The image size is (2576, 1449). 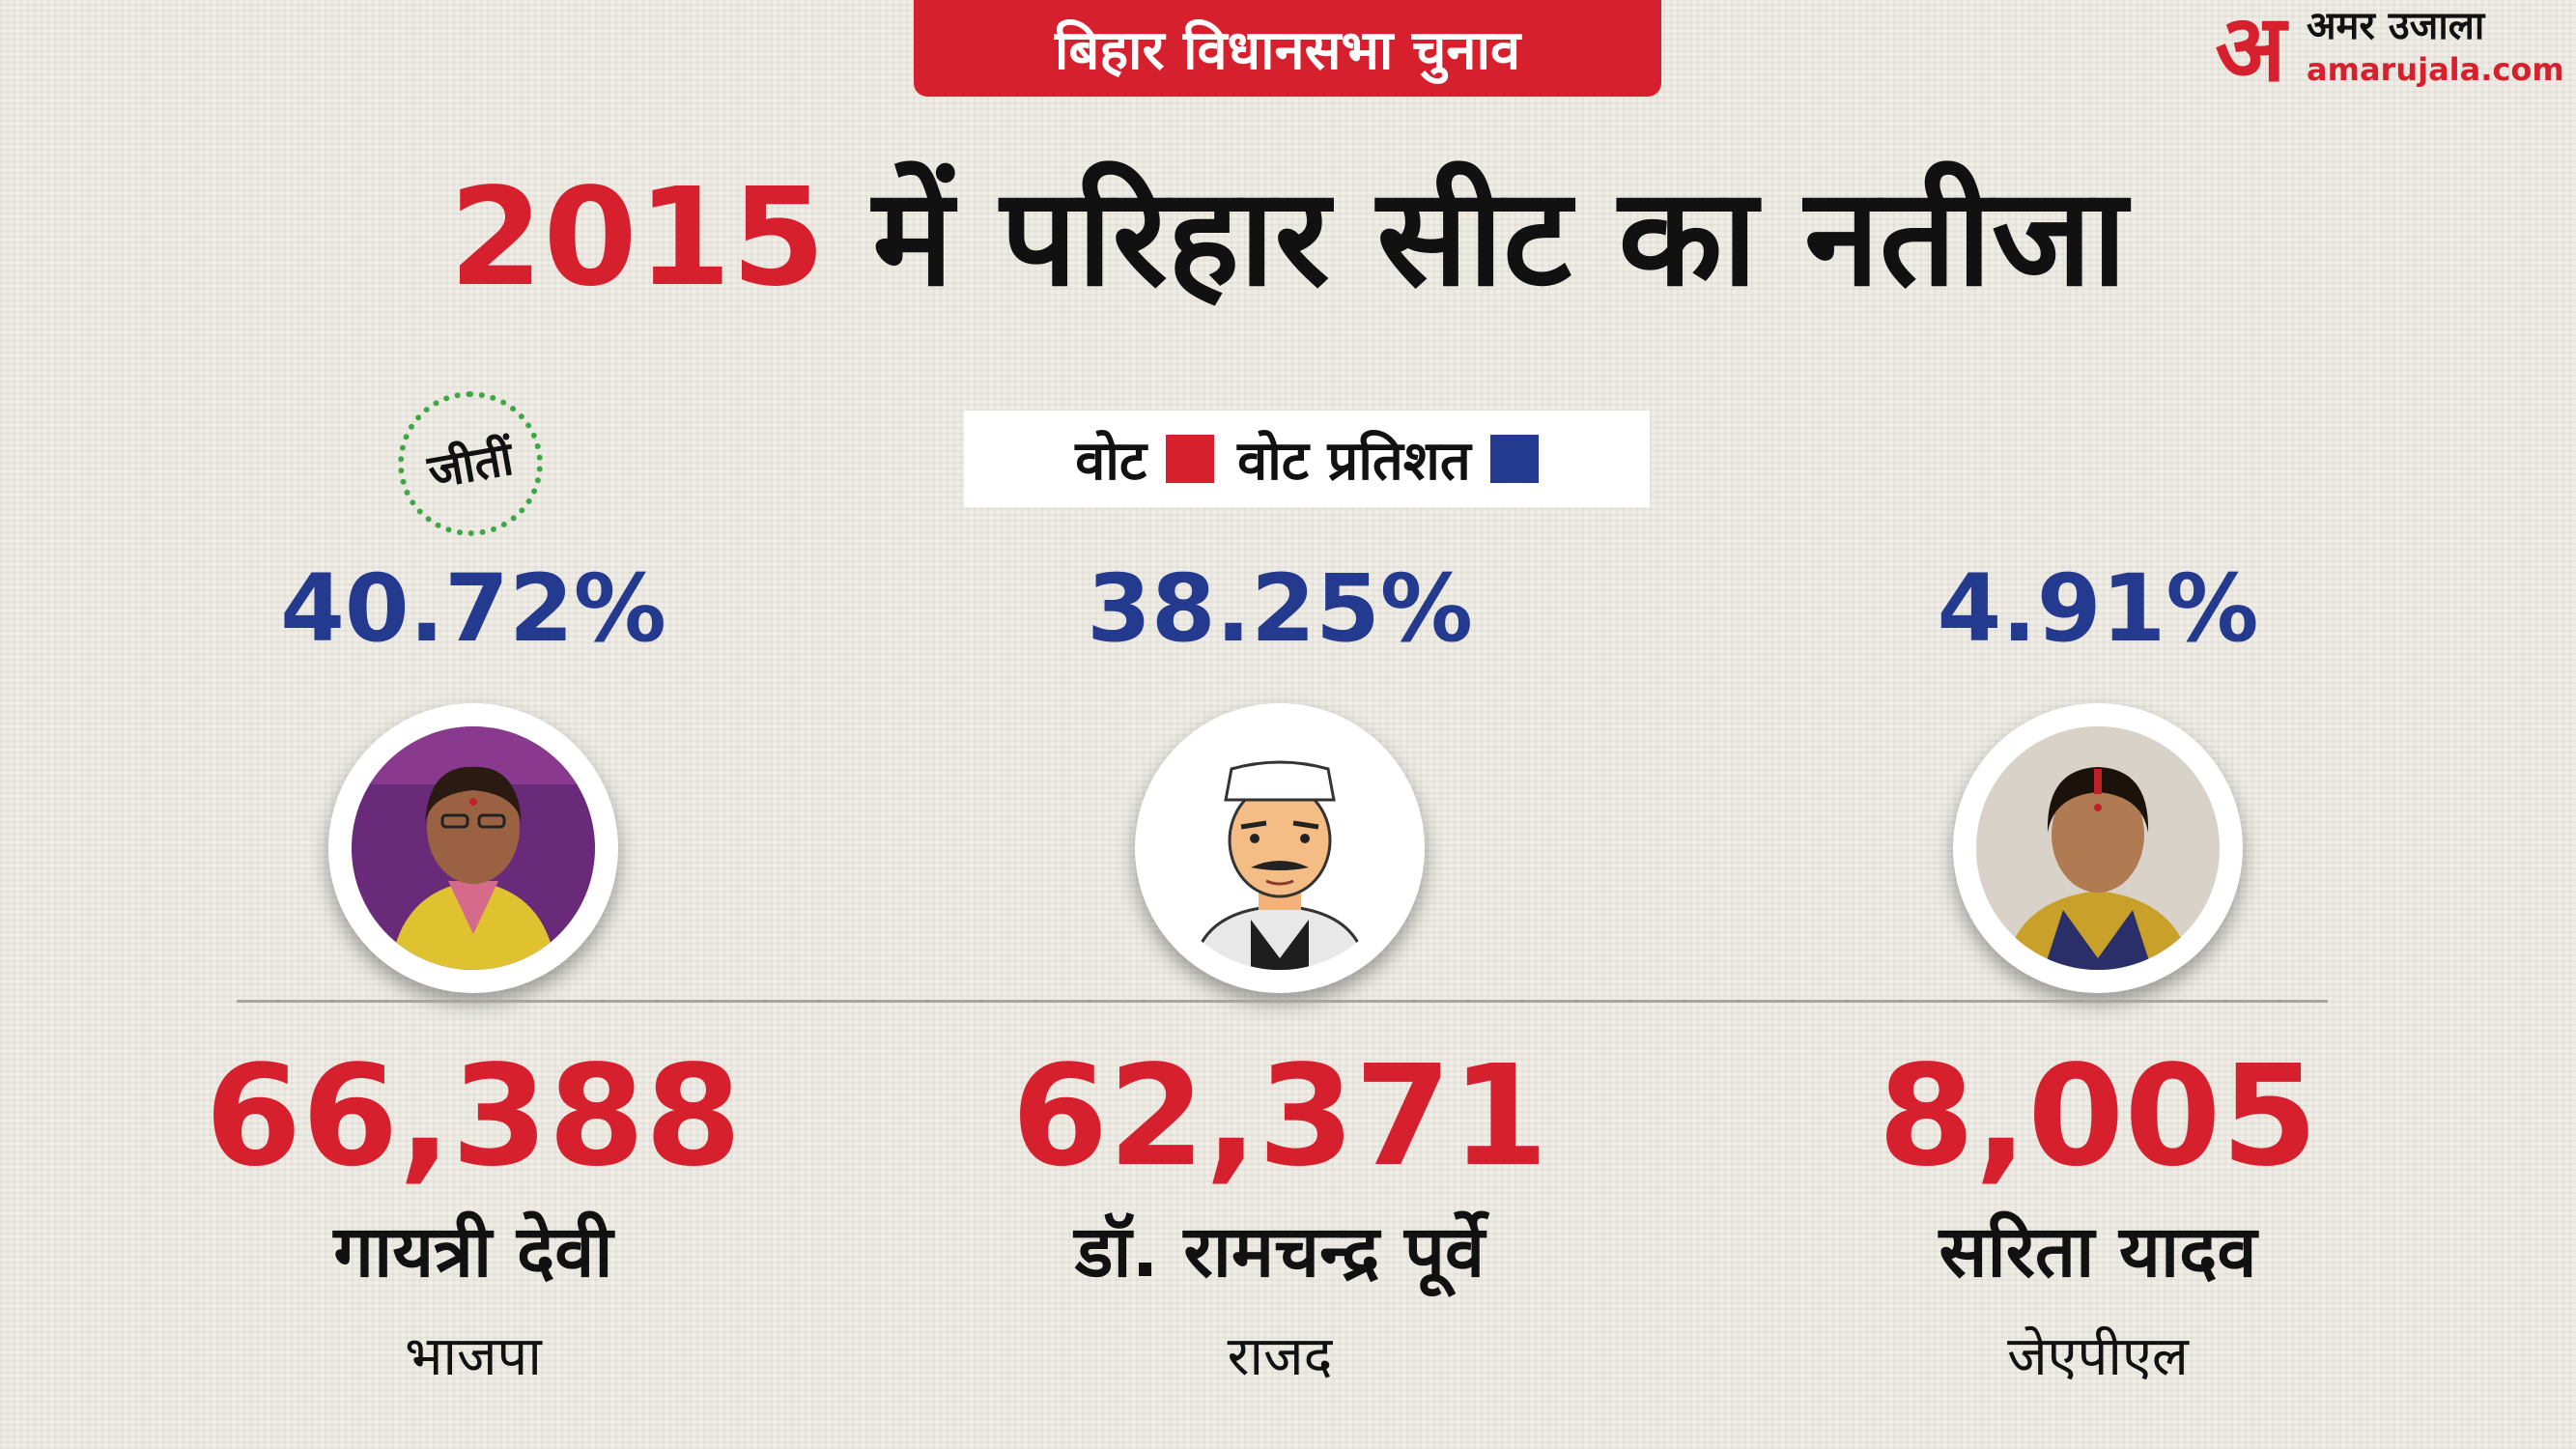 I want to click on divider, so click(x=1282, y=1002).